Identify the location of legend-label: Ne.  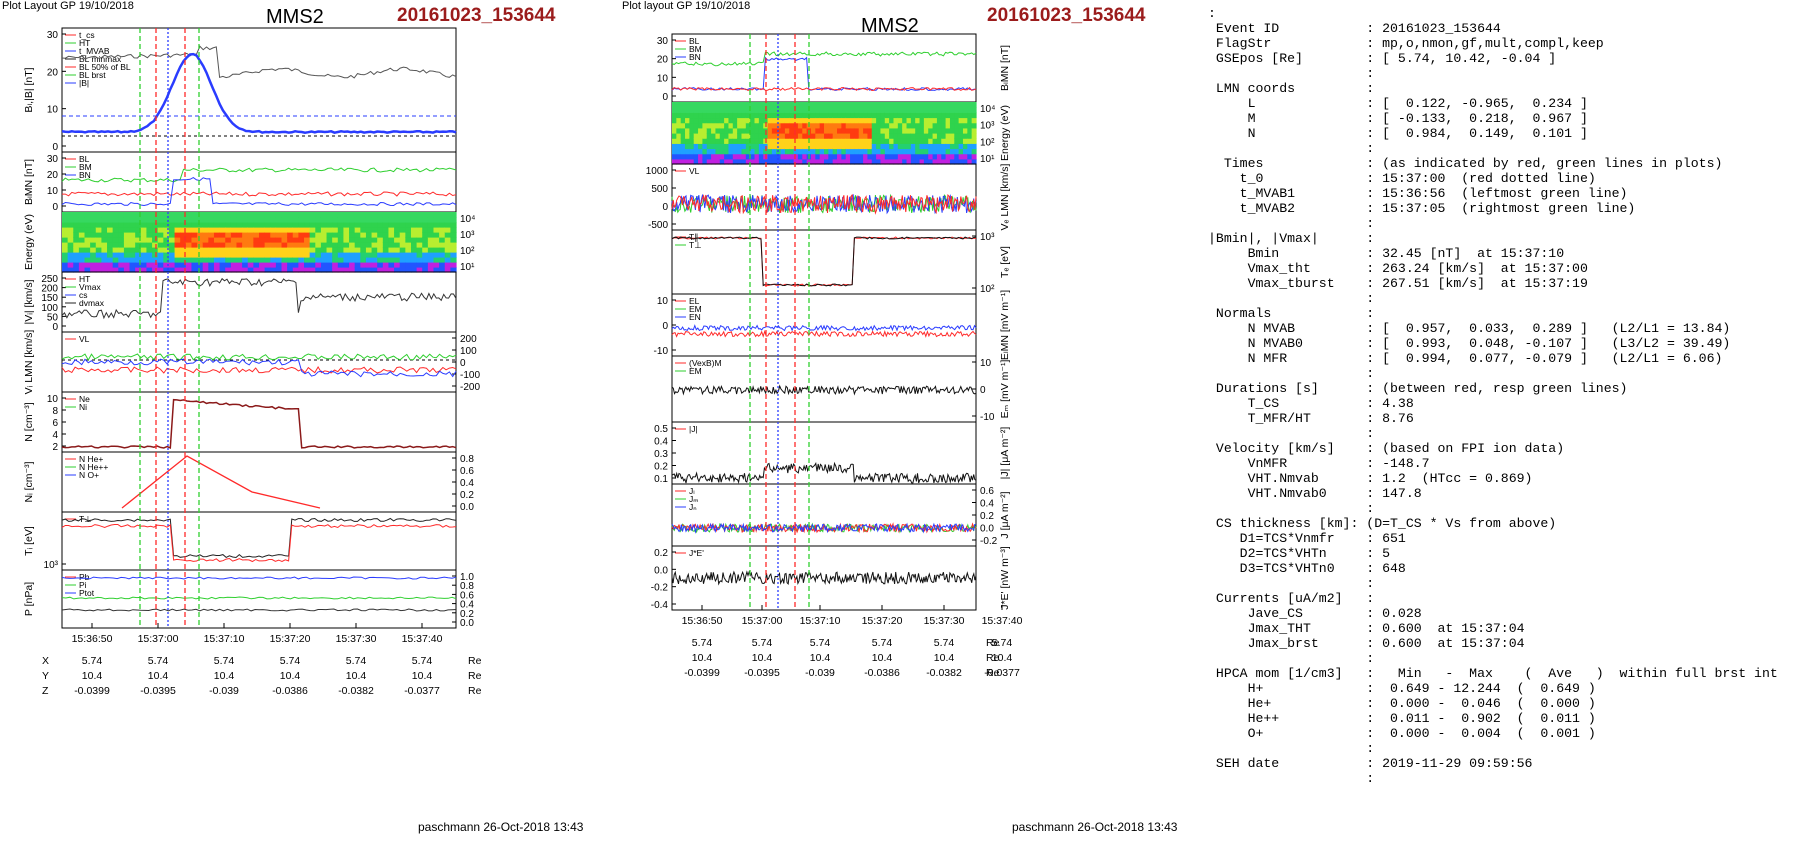
(84, 399).